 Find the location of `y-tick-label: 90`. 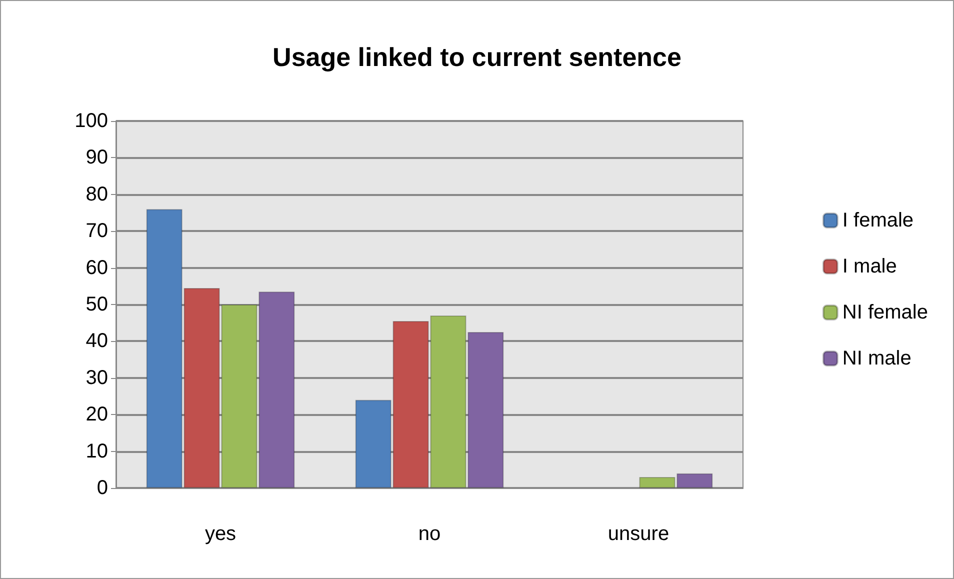

y-tick-label: 90 is located at coordinates (97, 157).